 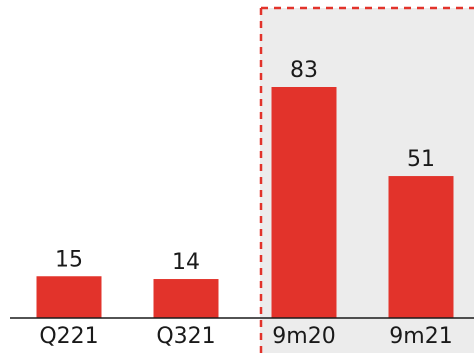 I want to click on bar-9m21, so click(x=421, y=247).